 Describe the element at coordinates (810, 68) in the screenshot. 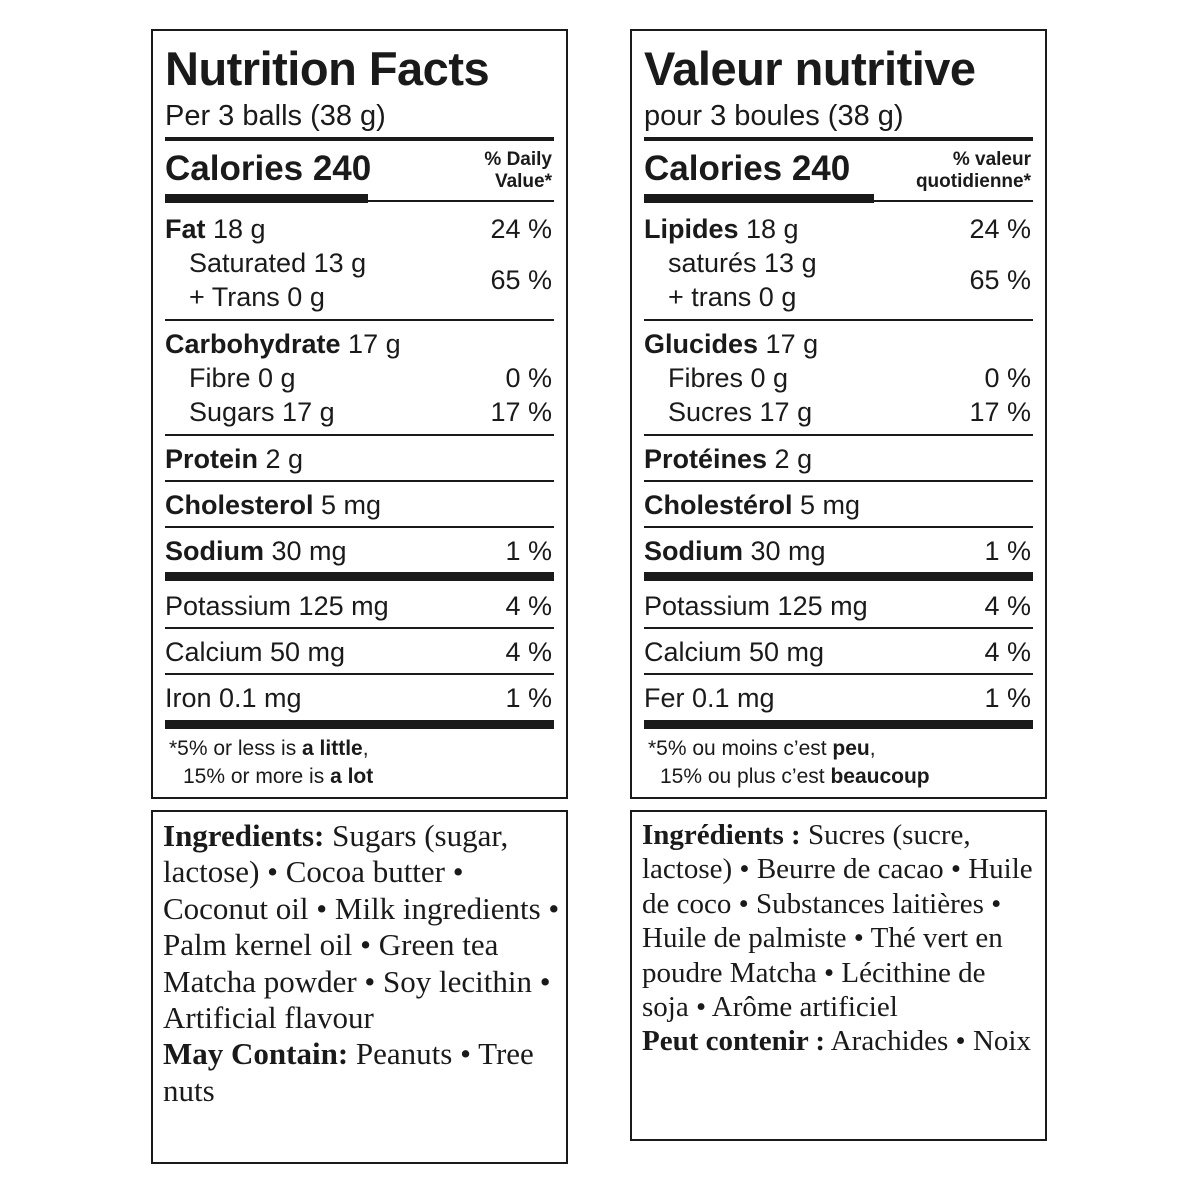

I see `nutrition-title: Valeur nutritive` at that location.